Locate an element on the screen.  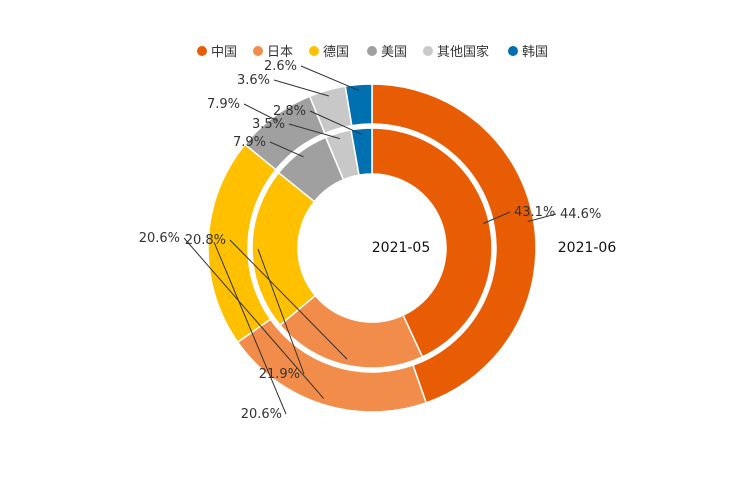
inner-slice-label: 20.8% is located at coordinates (205, 240).